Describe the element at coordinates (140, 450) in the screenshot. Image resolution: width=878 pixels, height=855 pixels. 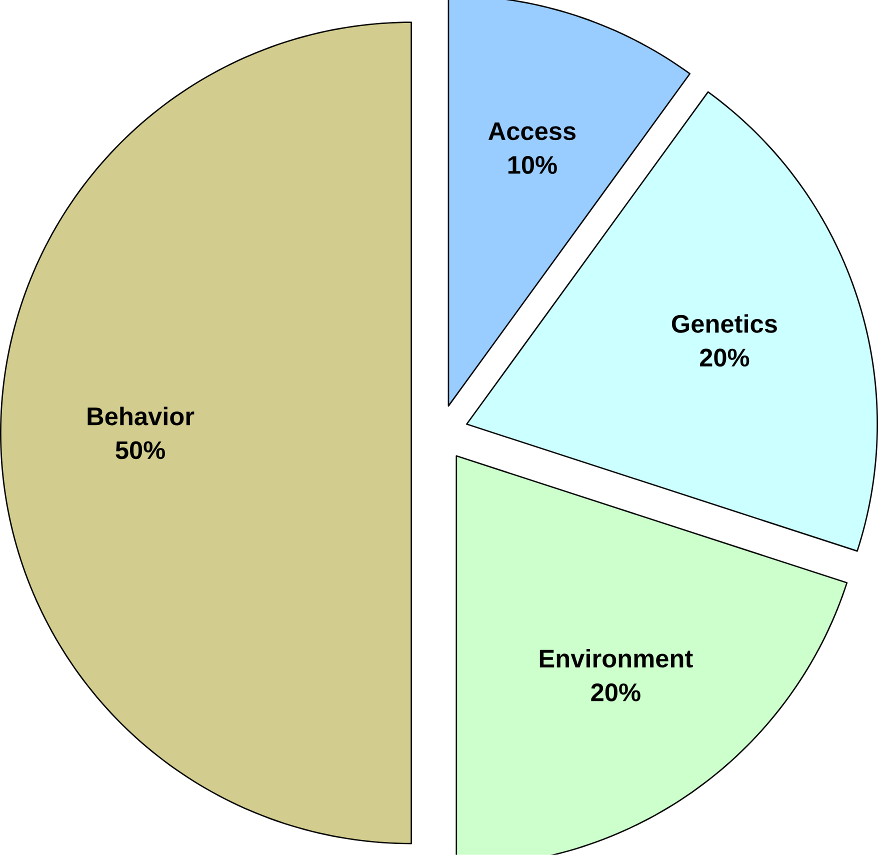
I see `data-label: 50%` at that location.